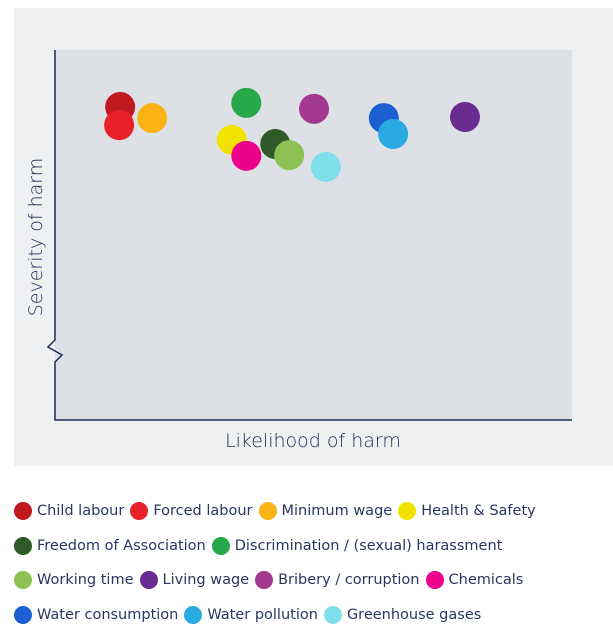 The height and width of the screenshot is (632, 613). I want to click on legend-item: Water consumption, so click(96, 615).